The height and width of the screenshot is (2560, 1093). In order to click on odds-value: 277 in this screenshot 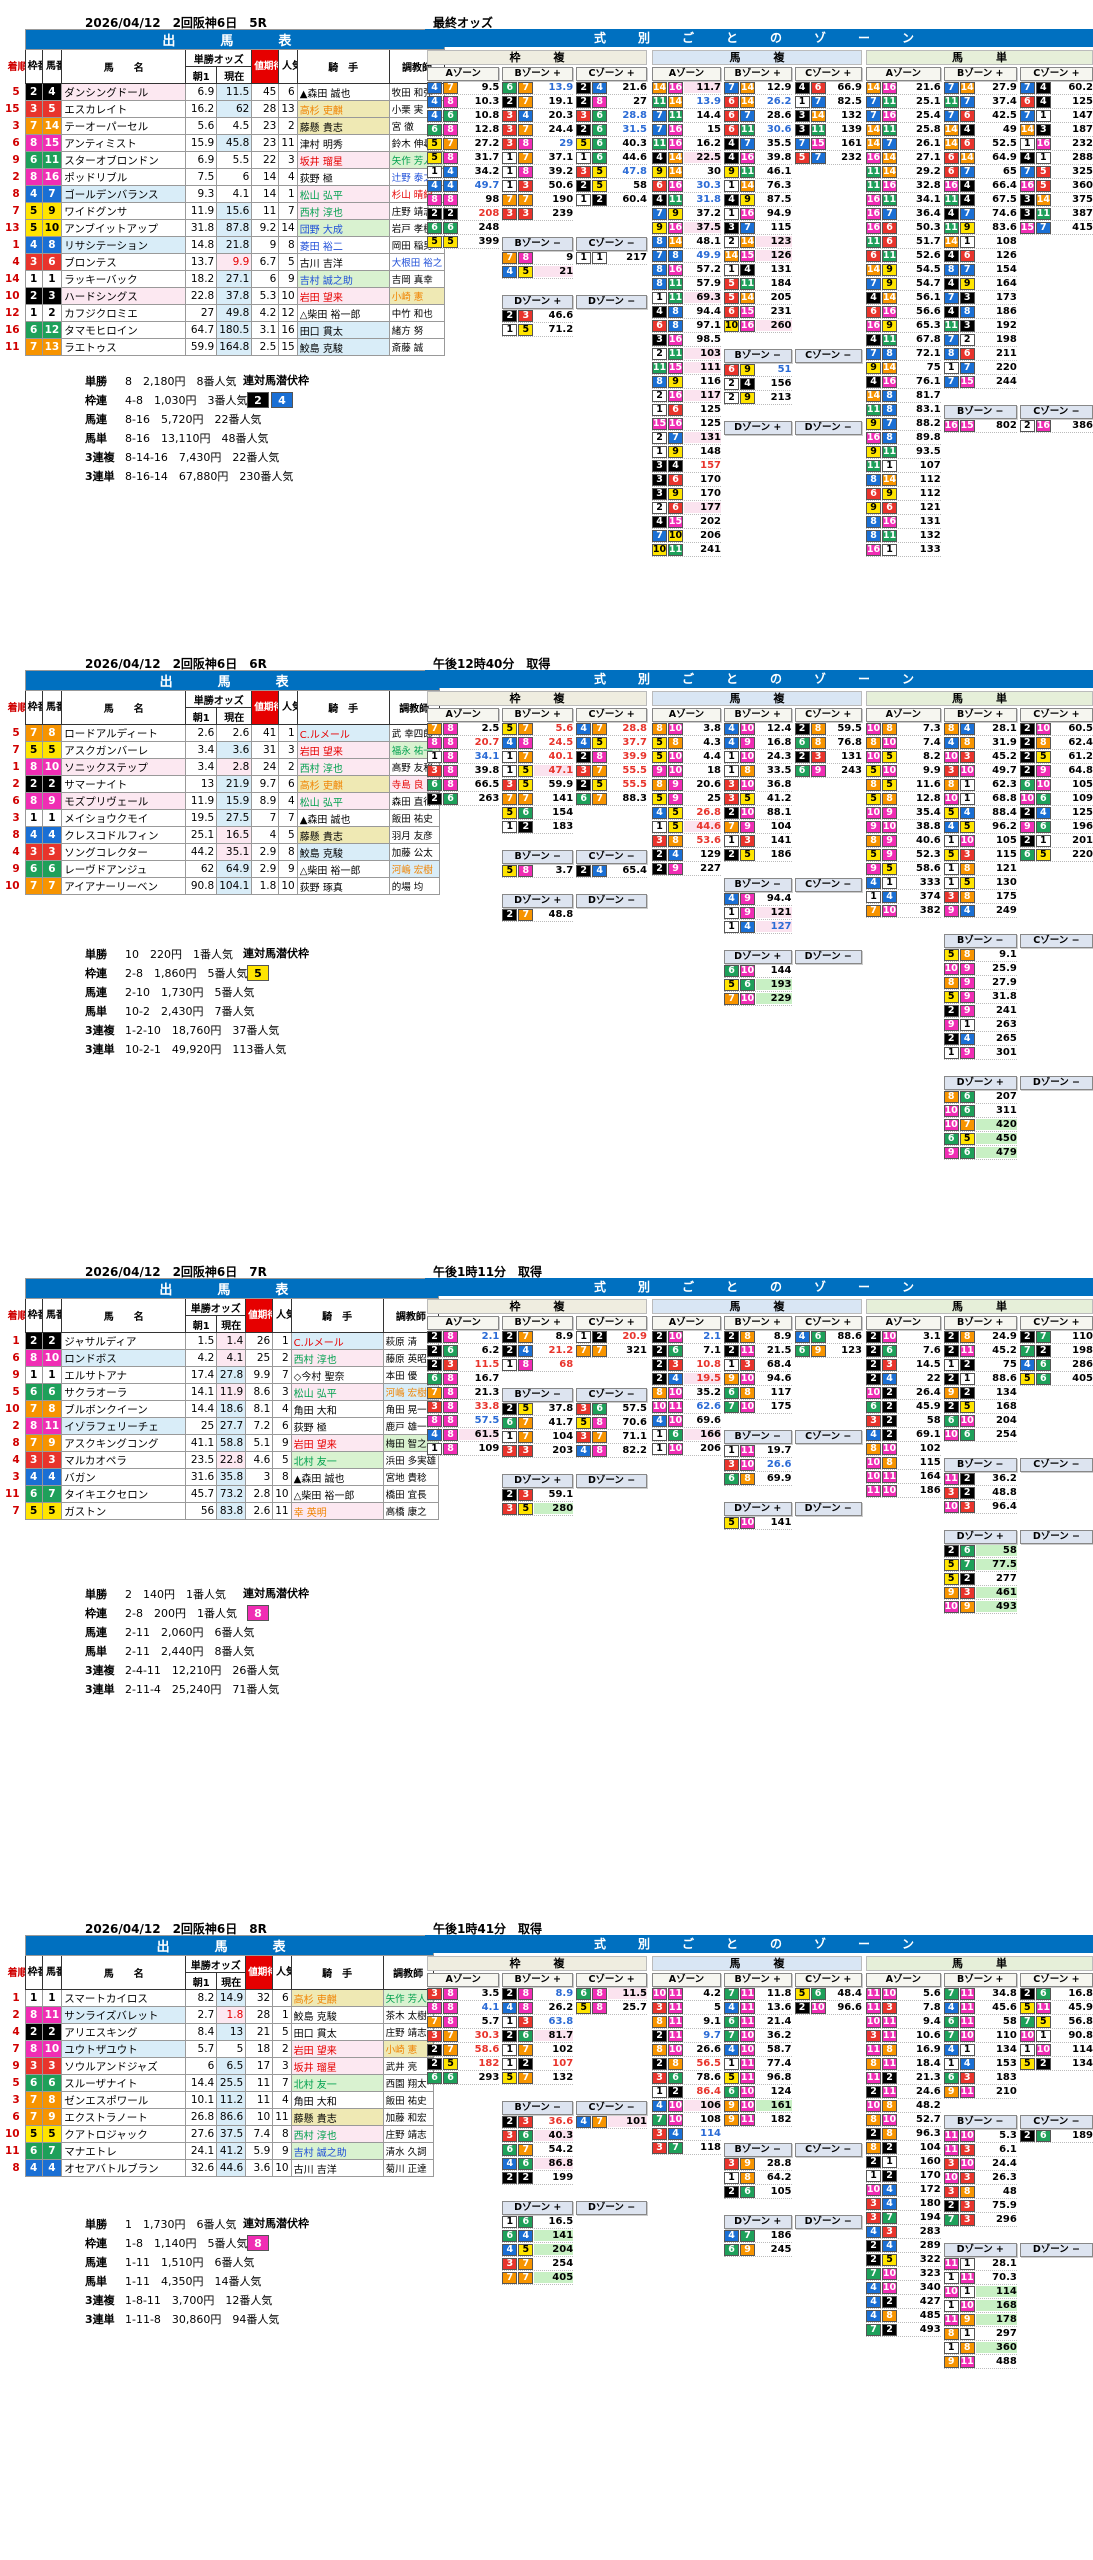, I will do `click(1006, 1578)`.